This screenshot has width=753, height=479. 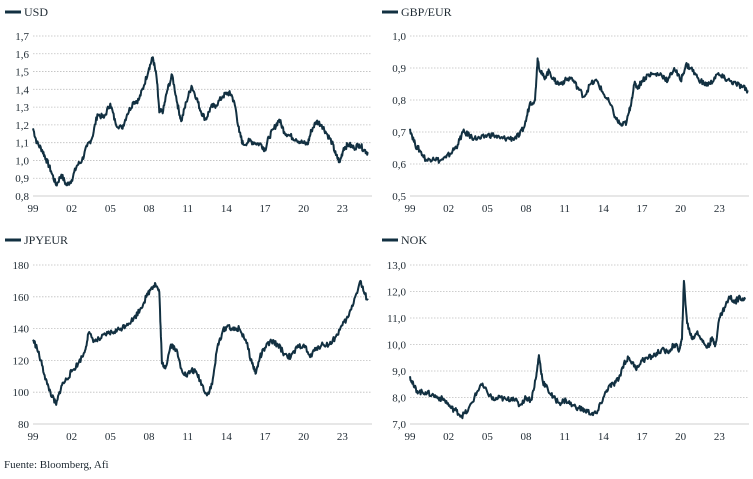 What do you see at coordinates (22, 144) in the screenshot?
I see `y-tick-label: 1,1` at bounding box center [22, 144].